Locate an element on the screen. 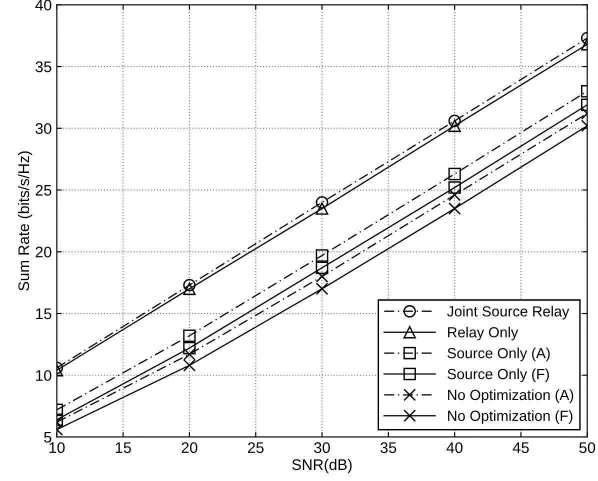  x-tick-label: 10 is located at coordinates (57, 448).